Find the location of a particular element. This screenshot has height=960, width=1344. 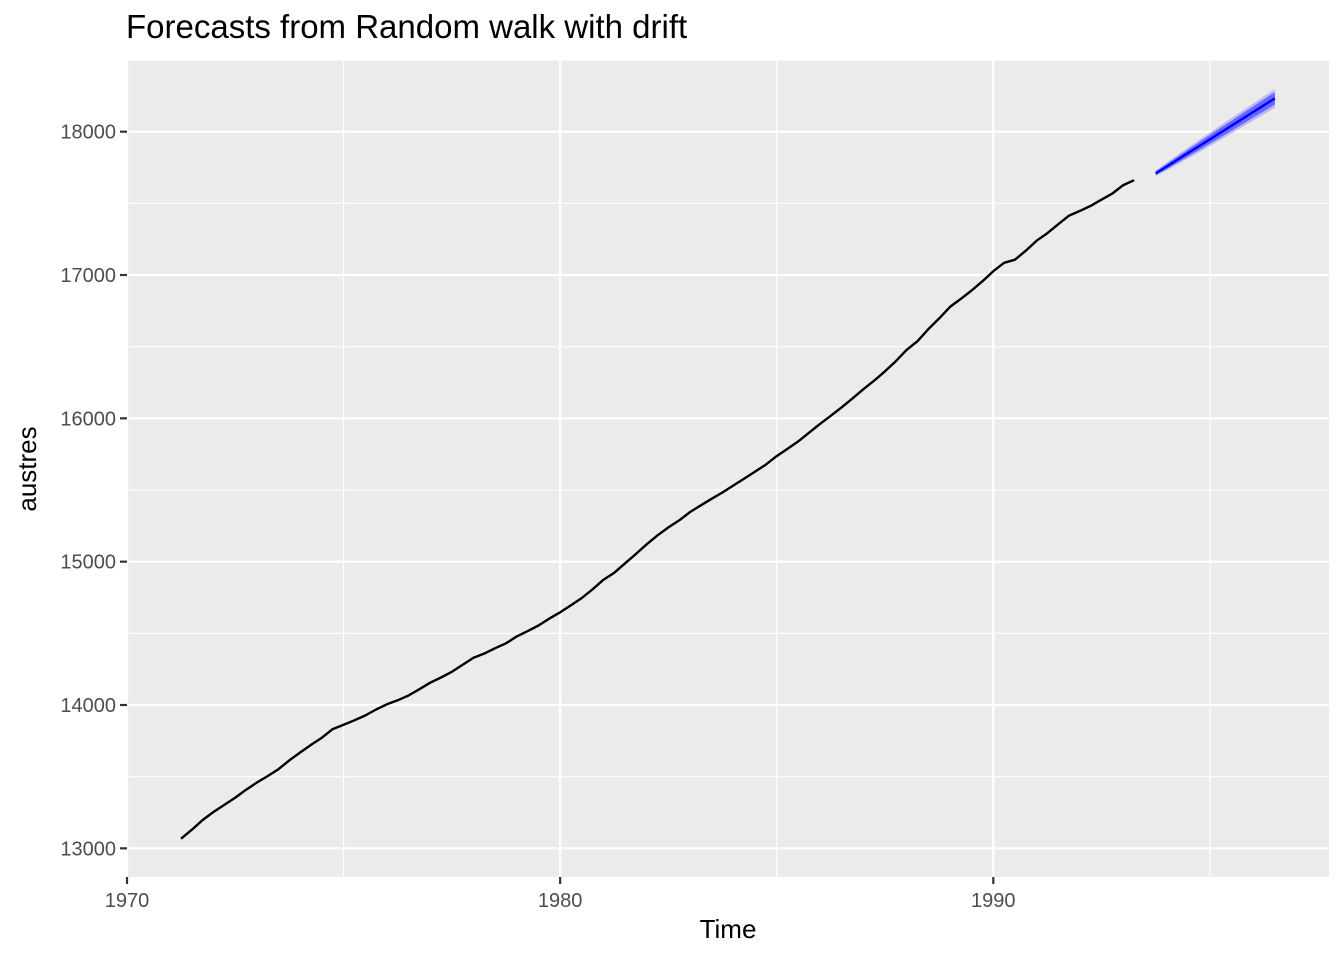

x-axis-title: Time is located at coordinates (728, 929).